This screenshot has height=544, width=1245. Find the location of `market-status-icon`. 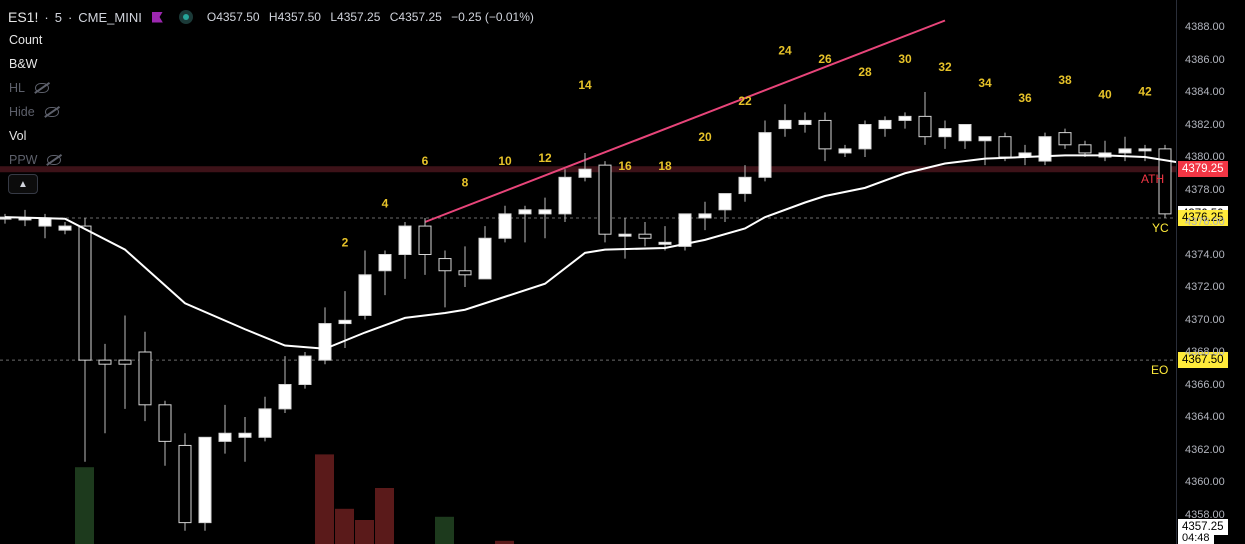

market-status-icon is located at coordinates (185, 17).